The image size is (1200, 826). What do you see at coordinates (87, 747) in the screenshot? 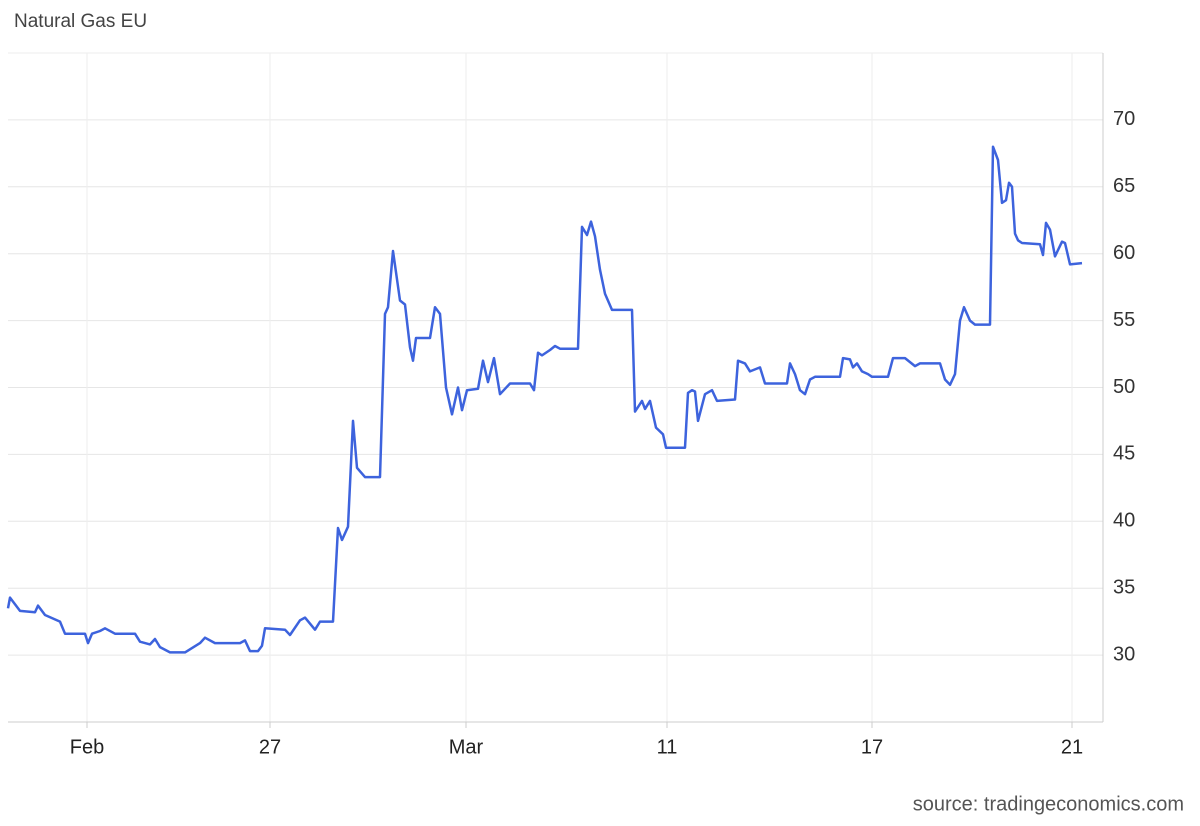
I see `x-tick-label: Feb` at bounding box center [87, 747].